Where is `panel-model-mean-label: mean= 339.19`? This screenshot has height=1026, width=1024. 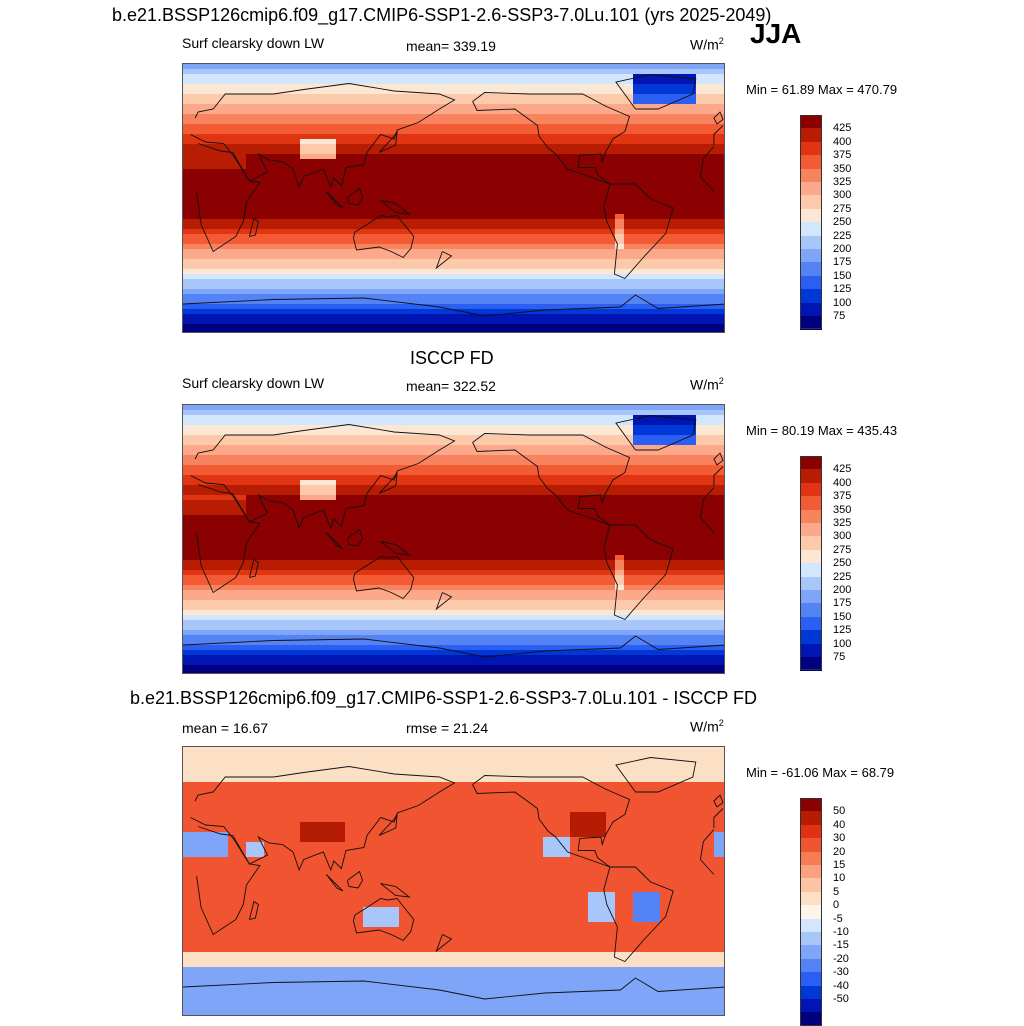 panel-model-mean-label: mean= 339.19 is located at coordinates (451, 46).